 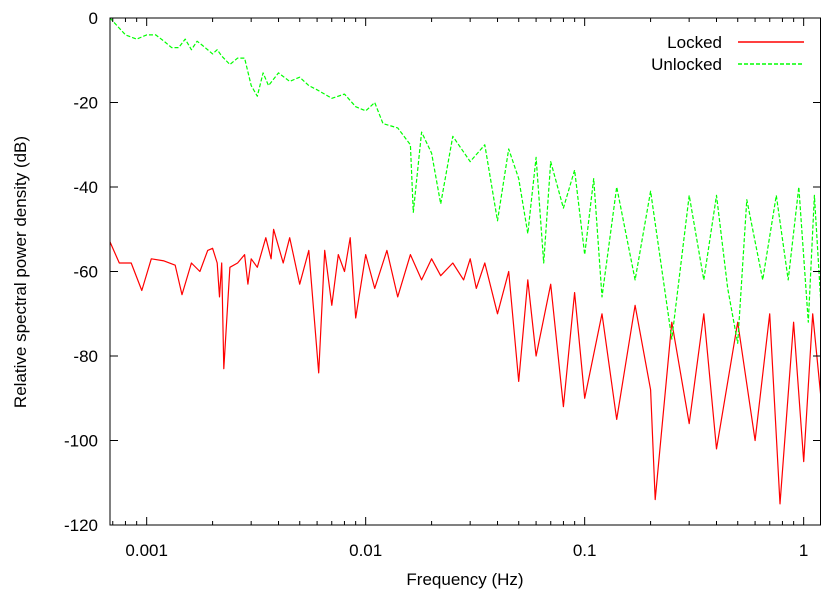 I want to click on y-tick-label: -100, so click(x=81, y=441).